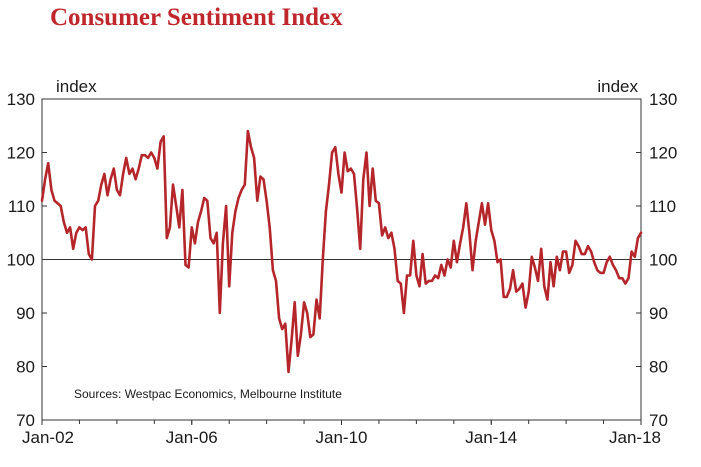  I want to click on left-axis-unit-label: index, so click(76, 86).